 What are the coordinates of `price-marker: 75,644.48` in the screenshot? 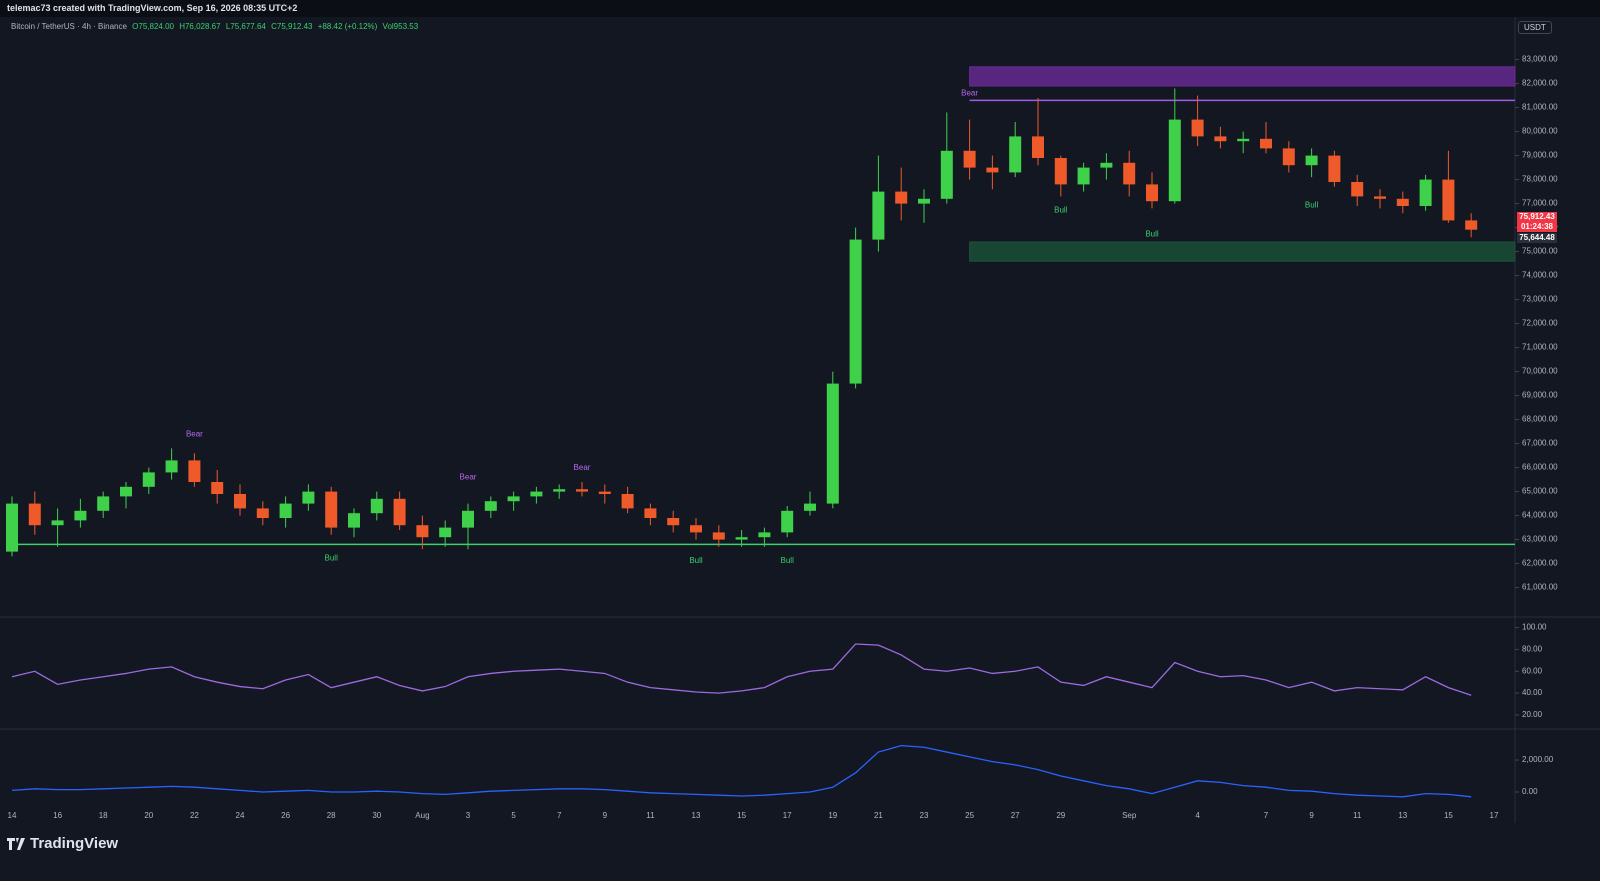 It's located at (1537, 238).